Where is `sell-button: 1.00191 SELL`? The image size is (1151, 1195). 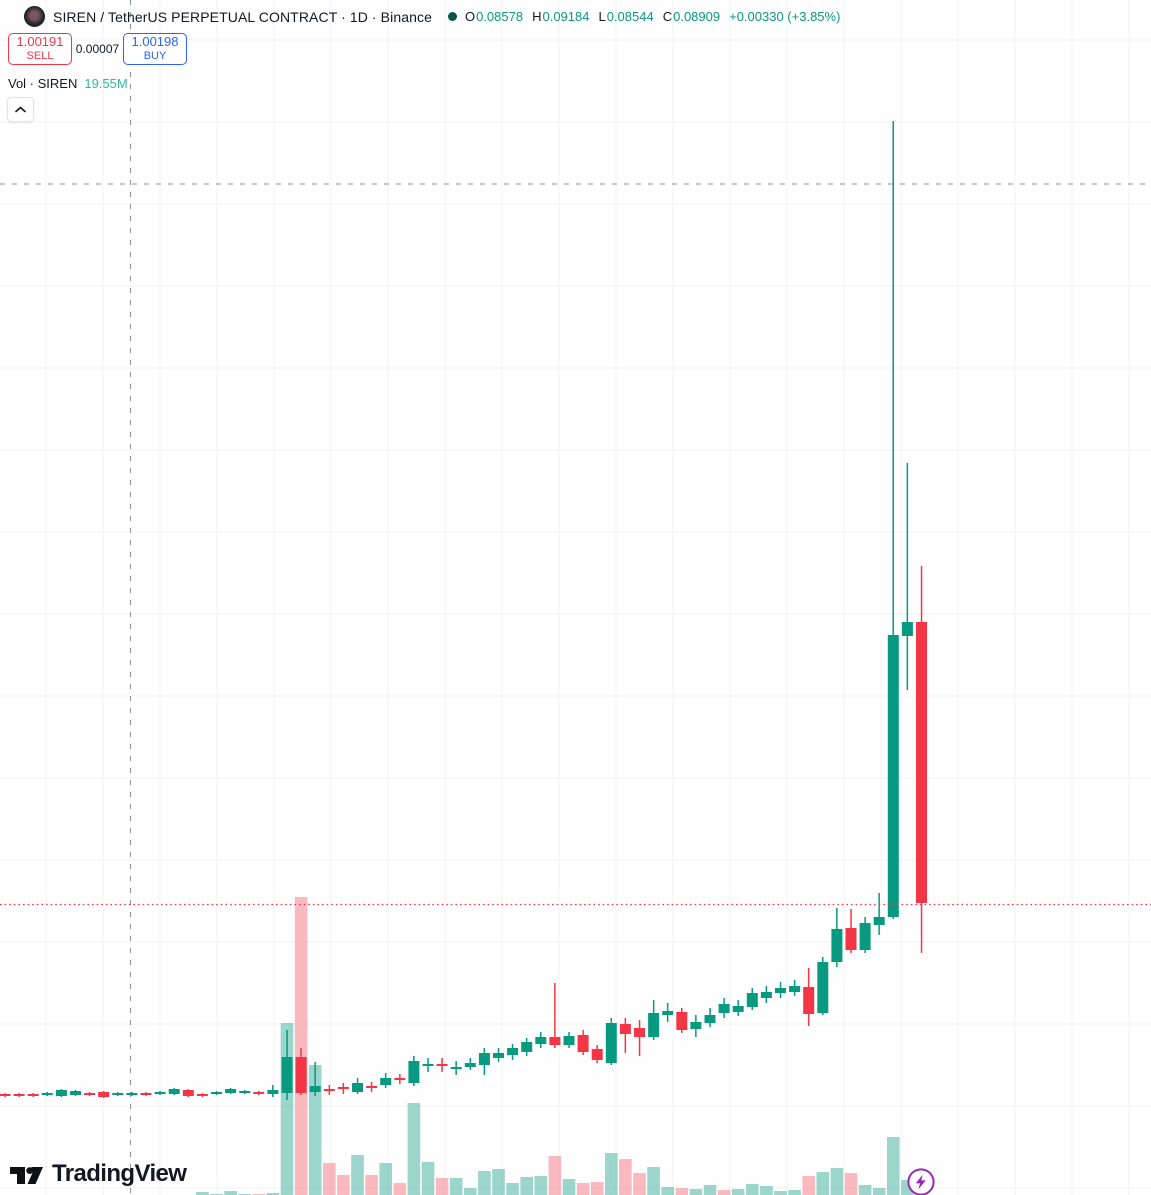
sell-button: 1.00191 SELL is located at coordinates (40, 49).